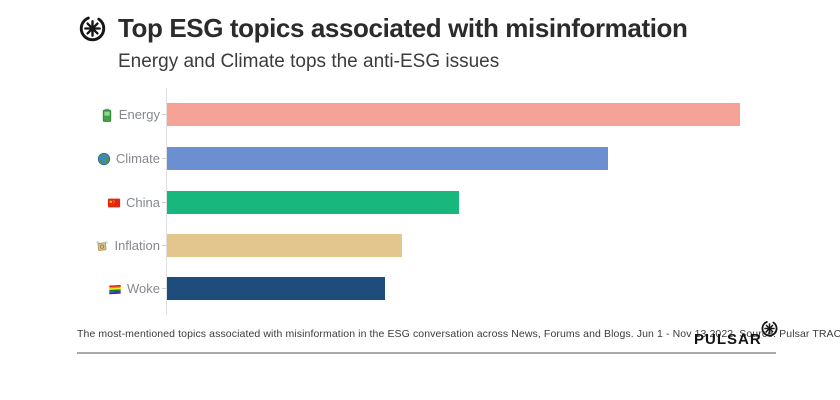 This screenshot has width=840, height=400. What do you see at coordinates (137, 158) in the screenshot?
I see `category-label-text: Climate` at bounding box center [137, 158].